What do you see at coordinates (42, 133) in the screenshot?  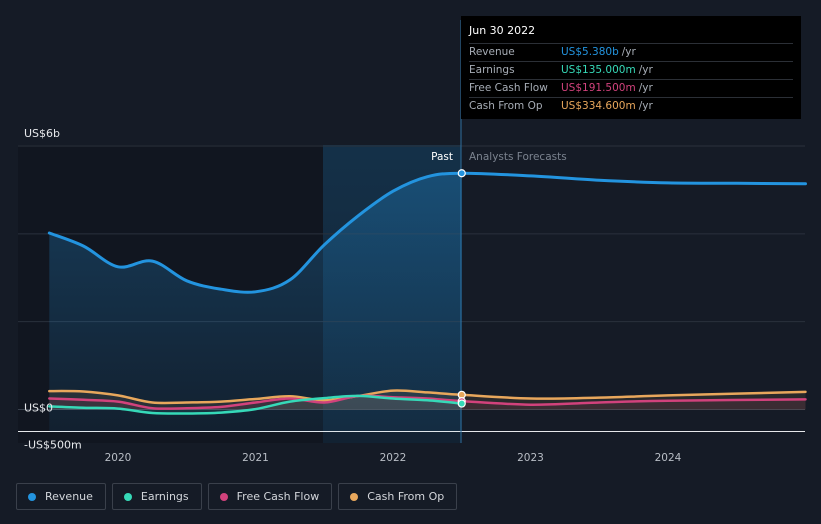 I see `y-axis-label: US$6b` at bounding box center [42, 133].